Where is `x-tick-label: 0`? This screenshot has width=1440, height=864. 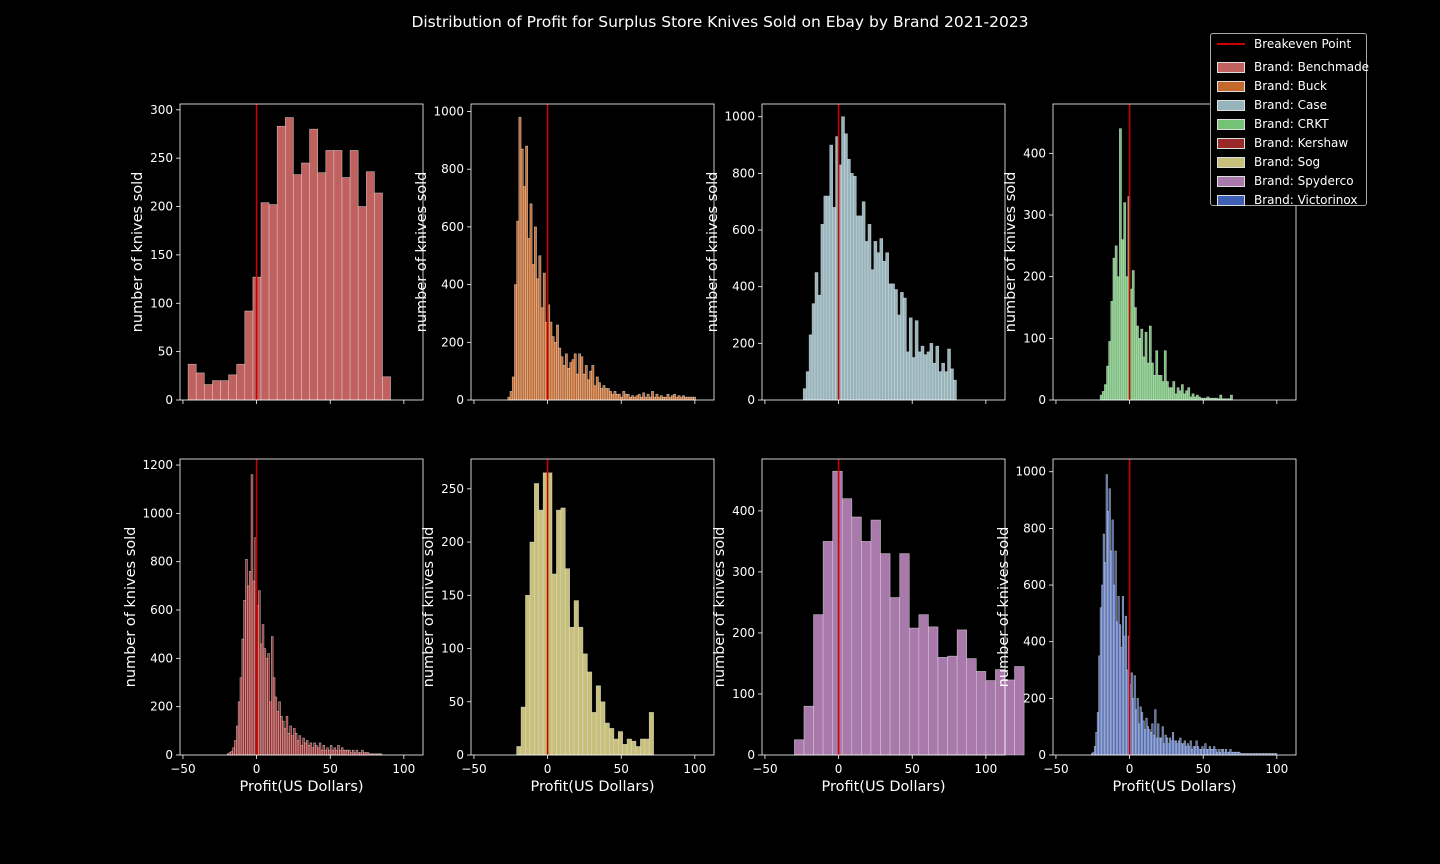 x-tick-label: 0 is located at coordinates (257, 769).